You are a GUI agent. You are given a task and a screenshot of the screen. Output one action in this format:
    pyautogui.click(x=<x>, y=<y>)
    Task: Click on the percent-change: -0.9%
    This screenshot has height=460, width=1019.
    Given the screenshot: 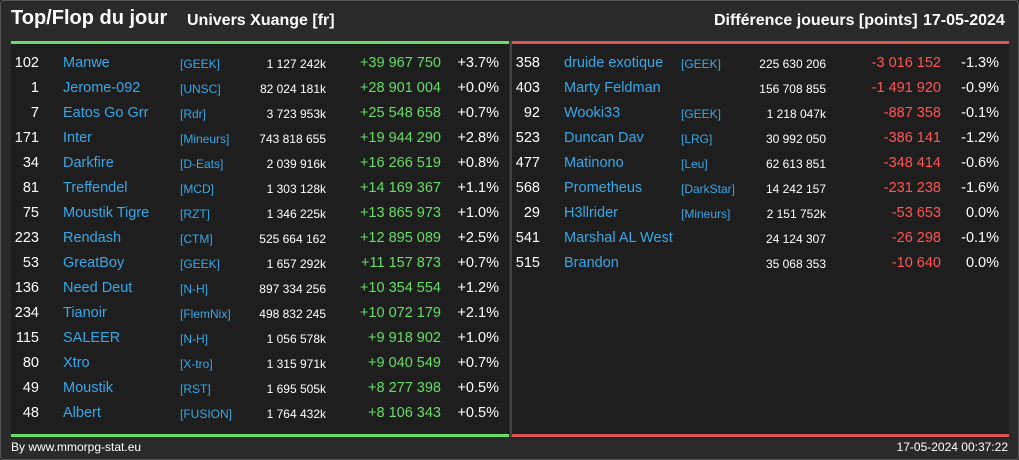 What is the action you would take?
    pyautogui.click(x=980, y=88)
    